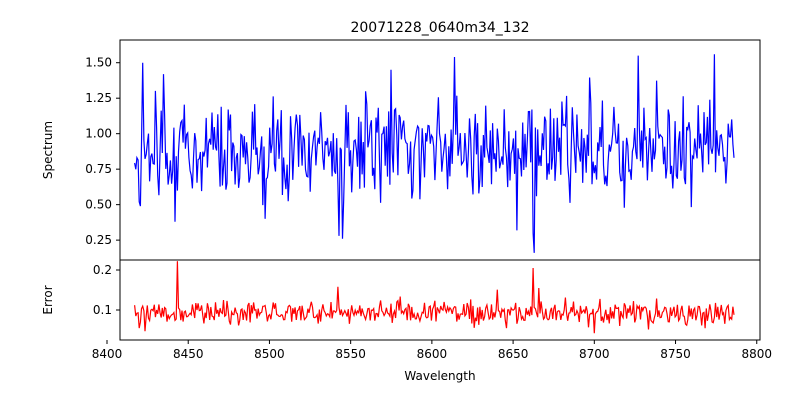  What do you see at coordinates (98, 205) in the screenshot?
I see `y-tick-label: 0.50` at bounding box center [98, 205].